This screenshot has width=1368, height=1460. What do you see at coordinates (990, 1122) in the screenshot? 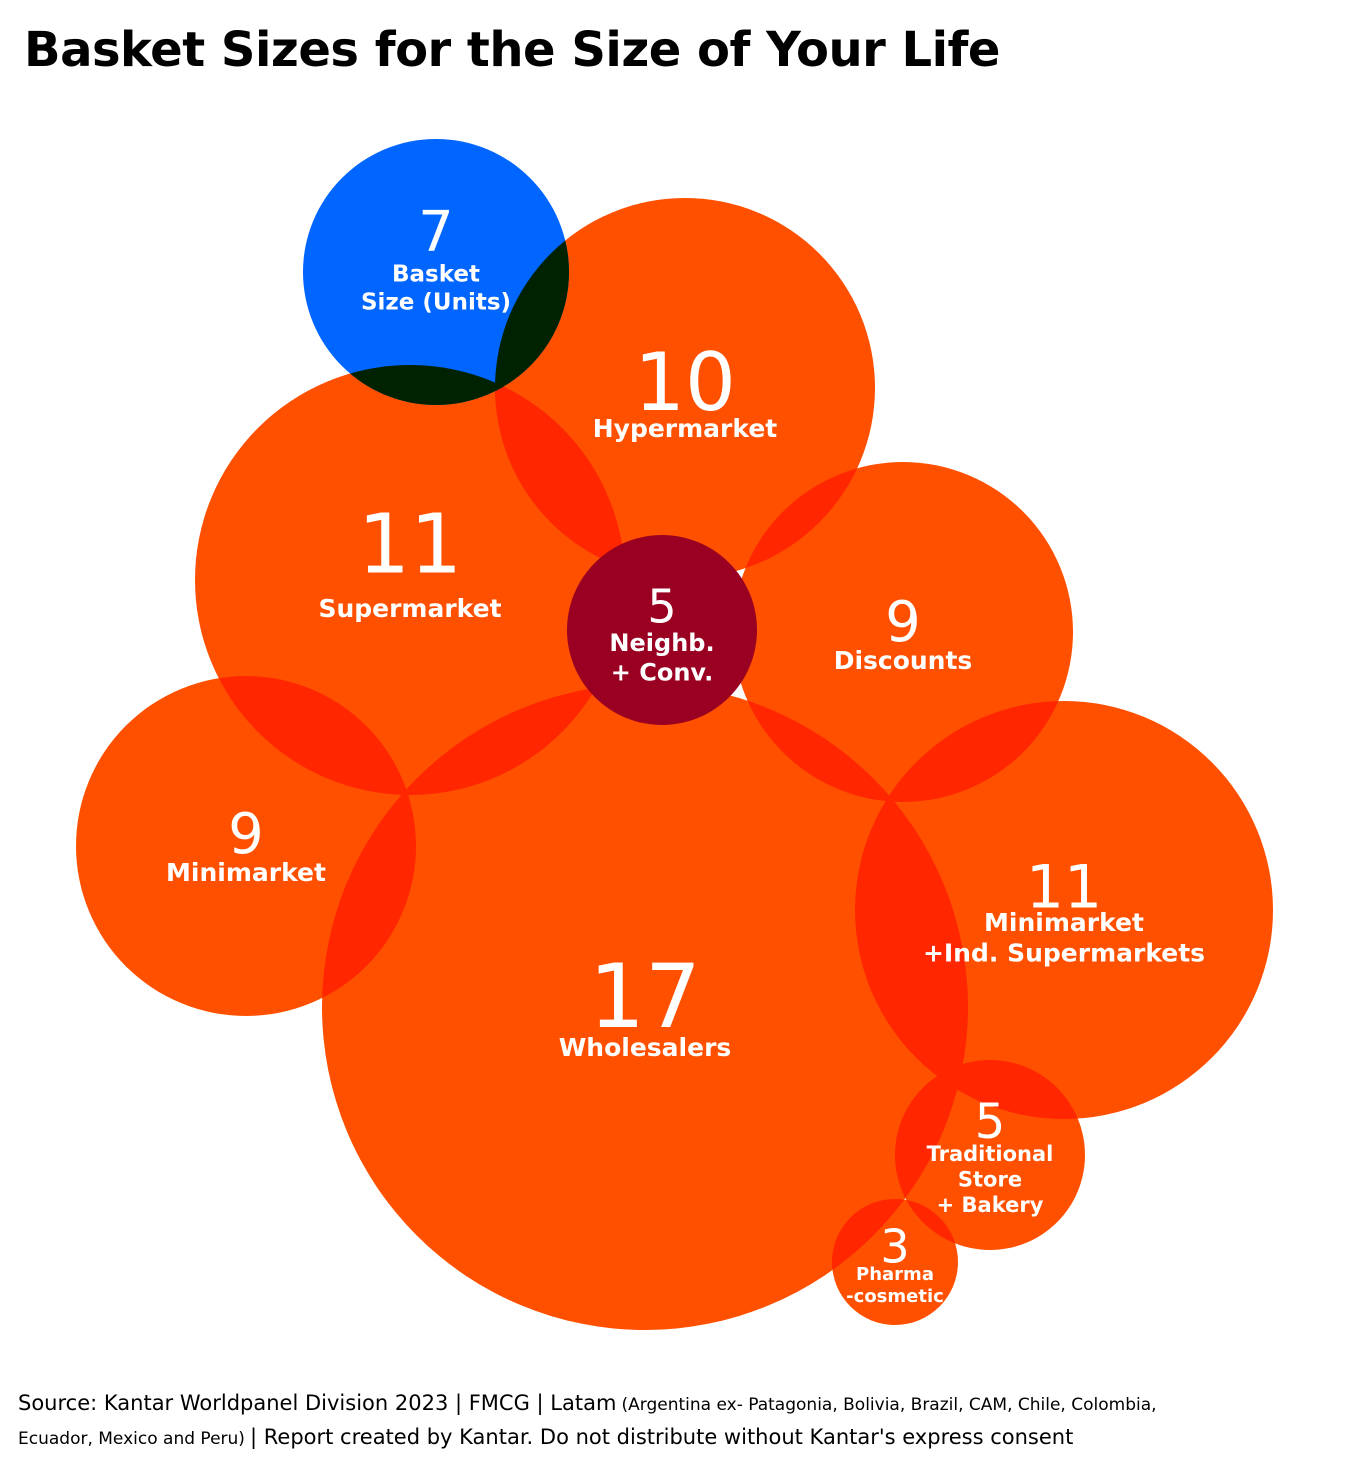
I see `traditional-store-bakery-value-label: 5` at bounding box center [990, 1122].